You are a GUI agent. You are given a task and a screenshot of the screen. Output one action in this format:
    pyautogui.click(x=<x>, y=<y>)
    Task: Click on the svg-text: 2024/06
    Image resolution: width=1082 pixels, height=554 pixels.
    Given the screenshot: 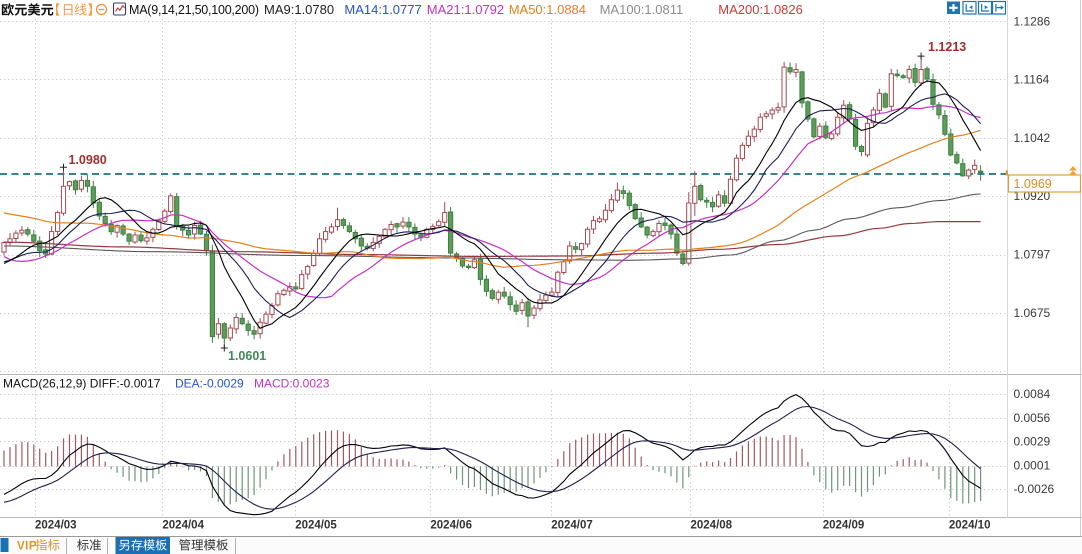 What is the action you would take?
    pyautogui.click(x=451, y=526)
    